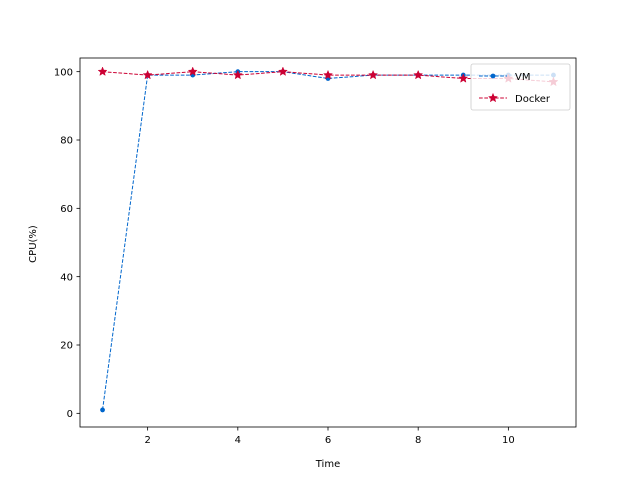 This screenshot has height=480, width=640. Describe the element at coordinates (520, 87) in the screenshot. I see `legend: VM Docker` at that location.